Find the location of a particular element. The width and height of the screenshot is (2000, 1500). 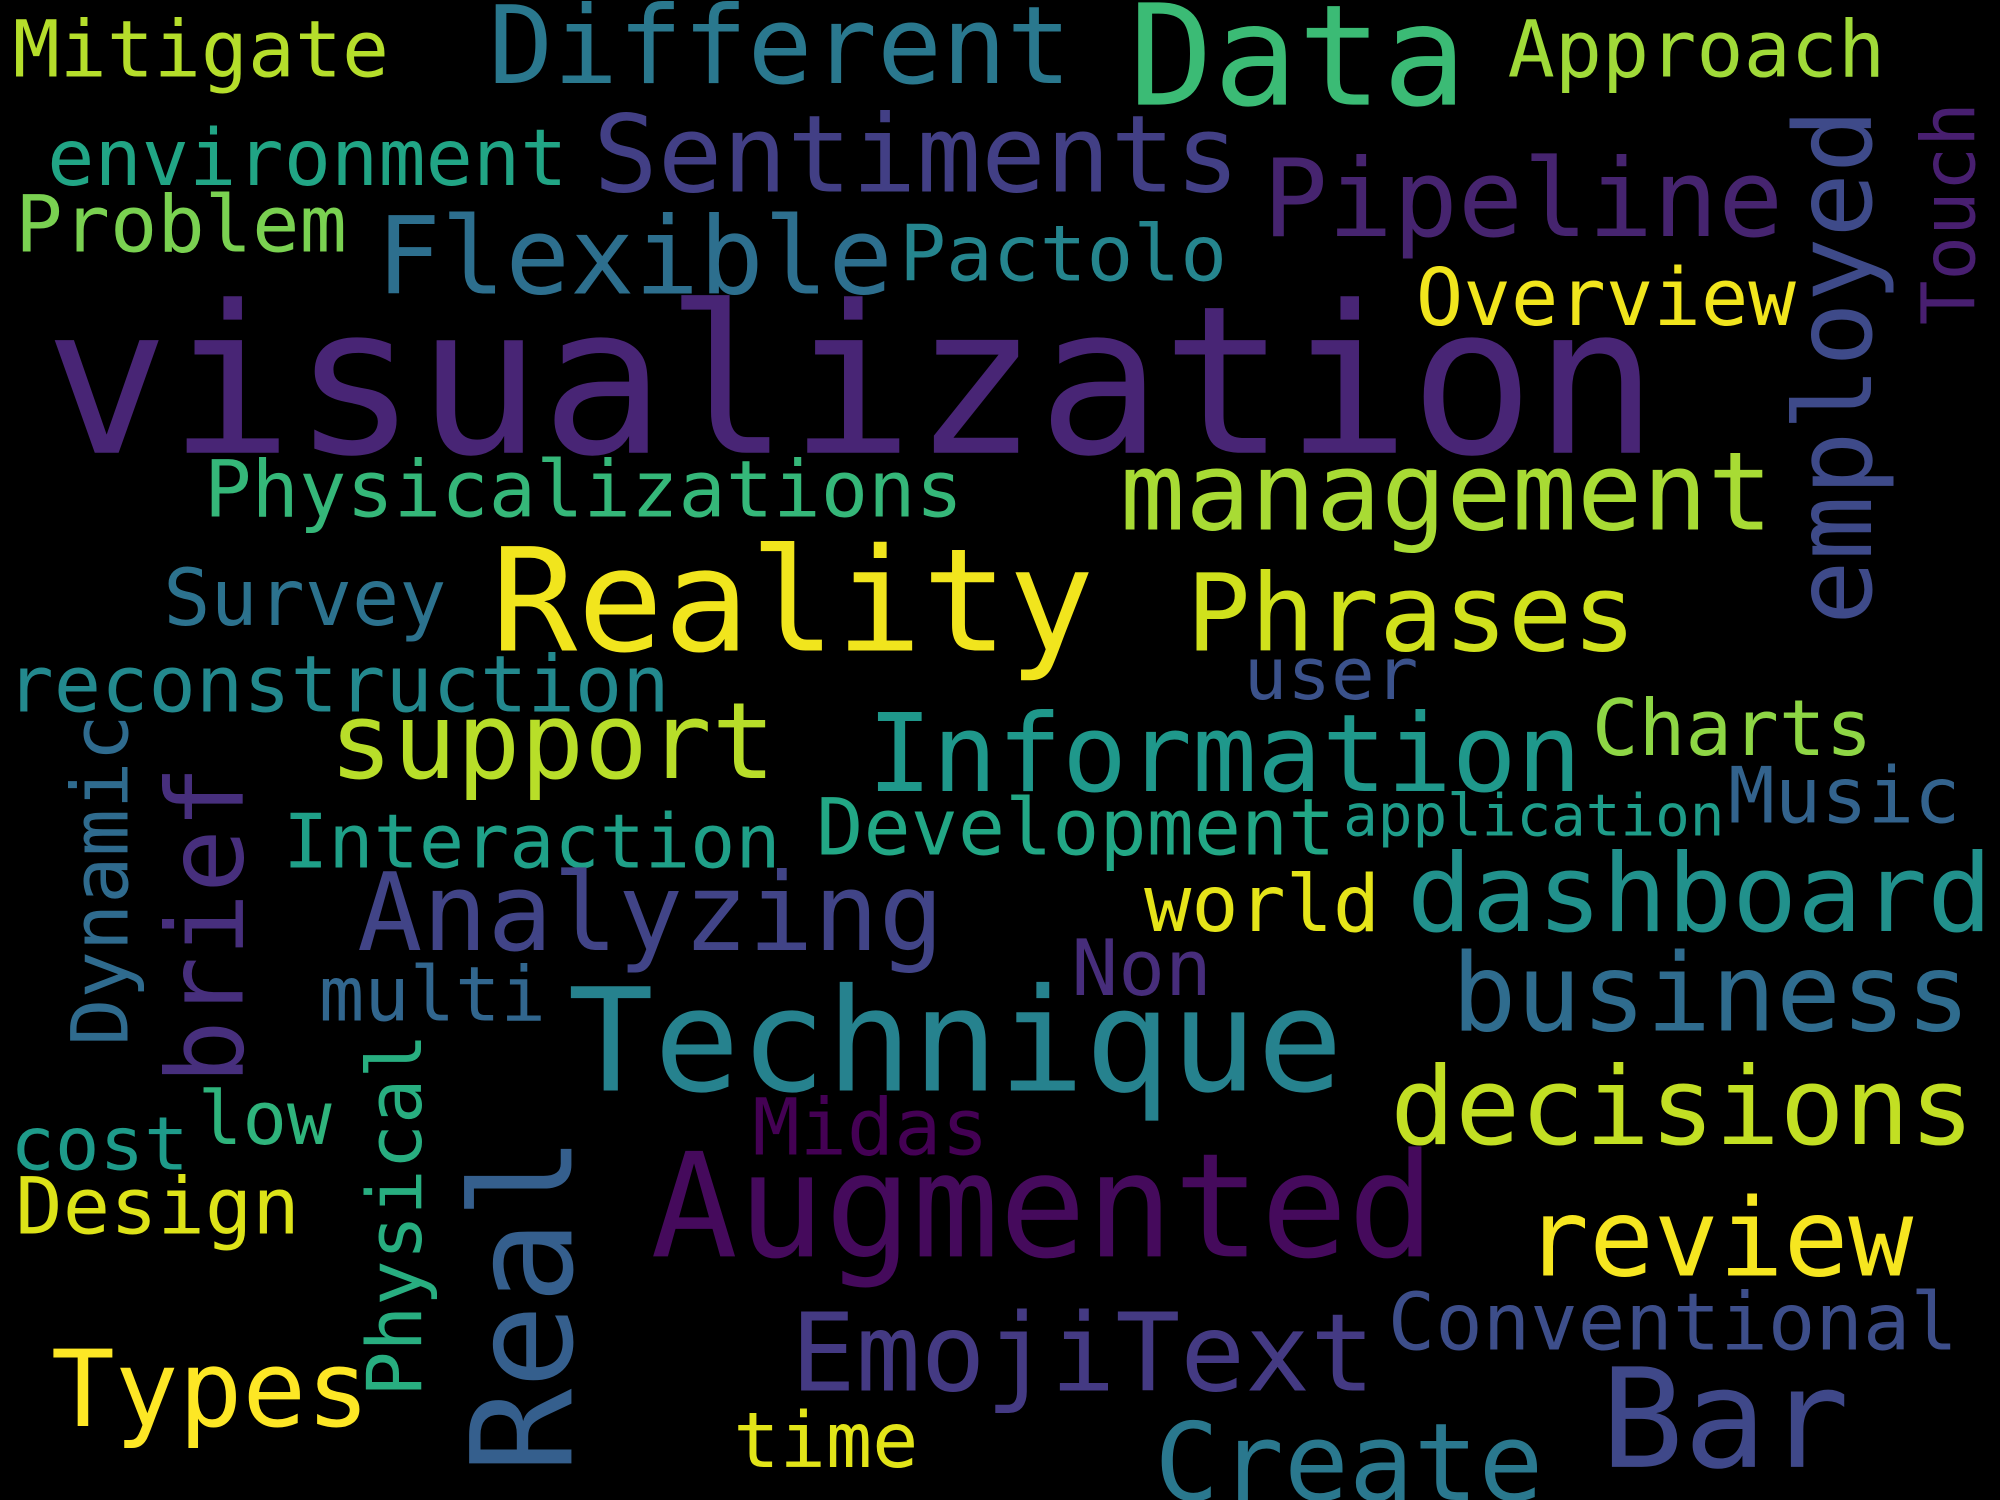

word: management is located at coordinates (1446, 491).